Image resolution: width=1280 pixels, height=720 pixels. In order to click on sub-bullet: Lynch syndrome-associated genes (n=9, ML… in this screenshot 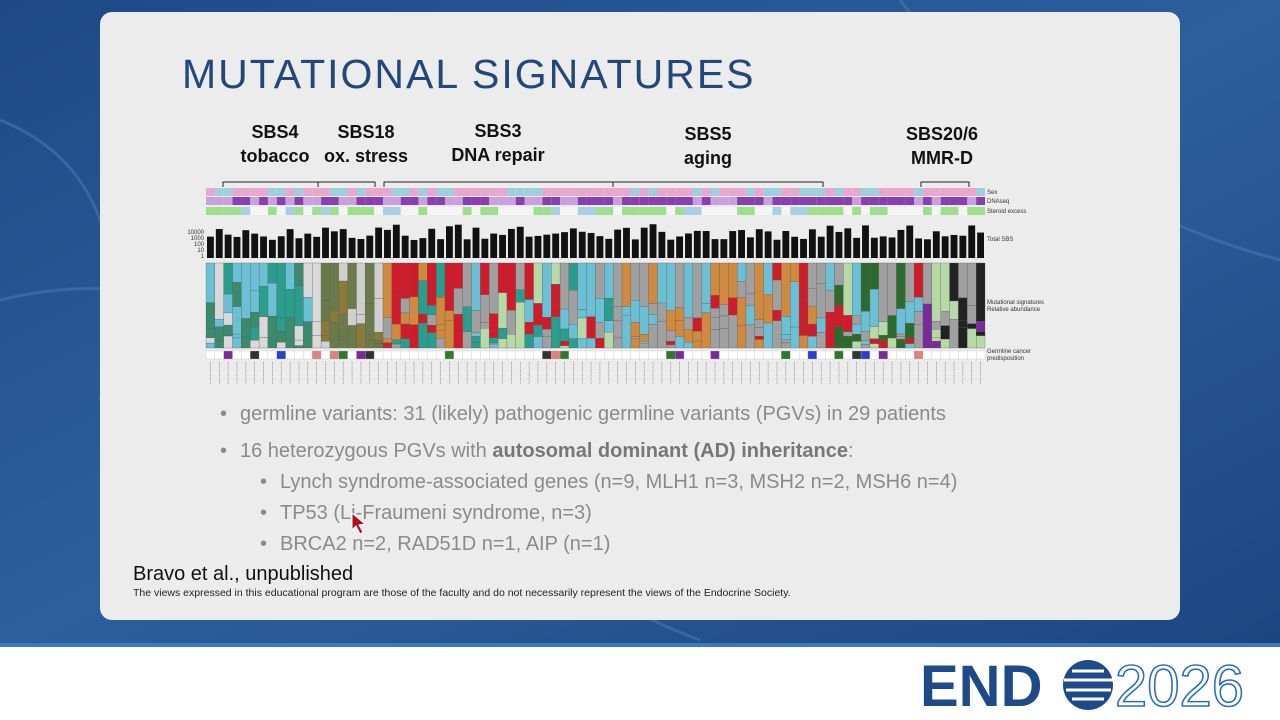, I will do `click(618, 482)`.